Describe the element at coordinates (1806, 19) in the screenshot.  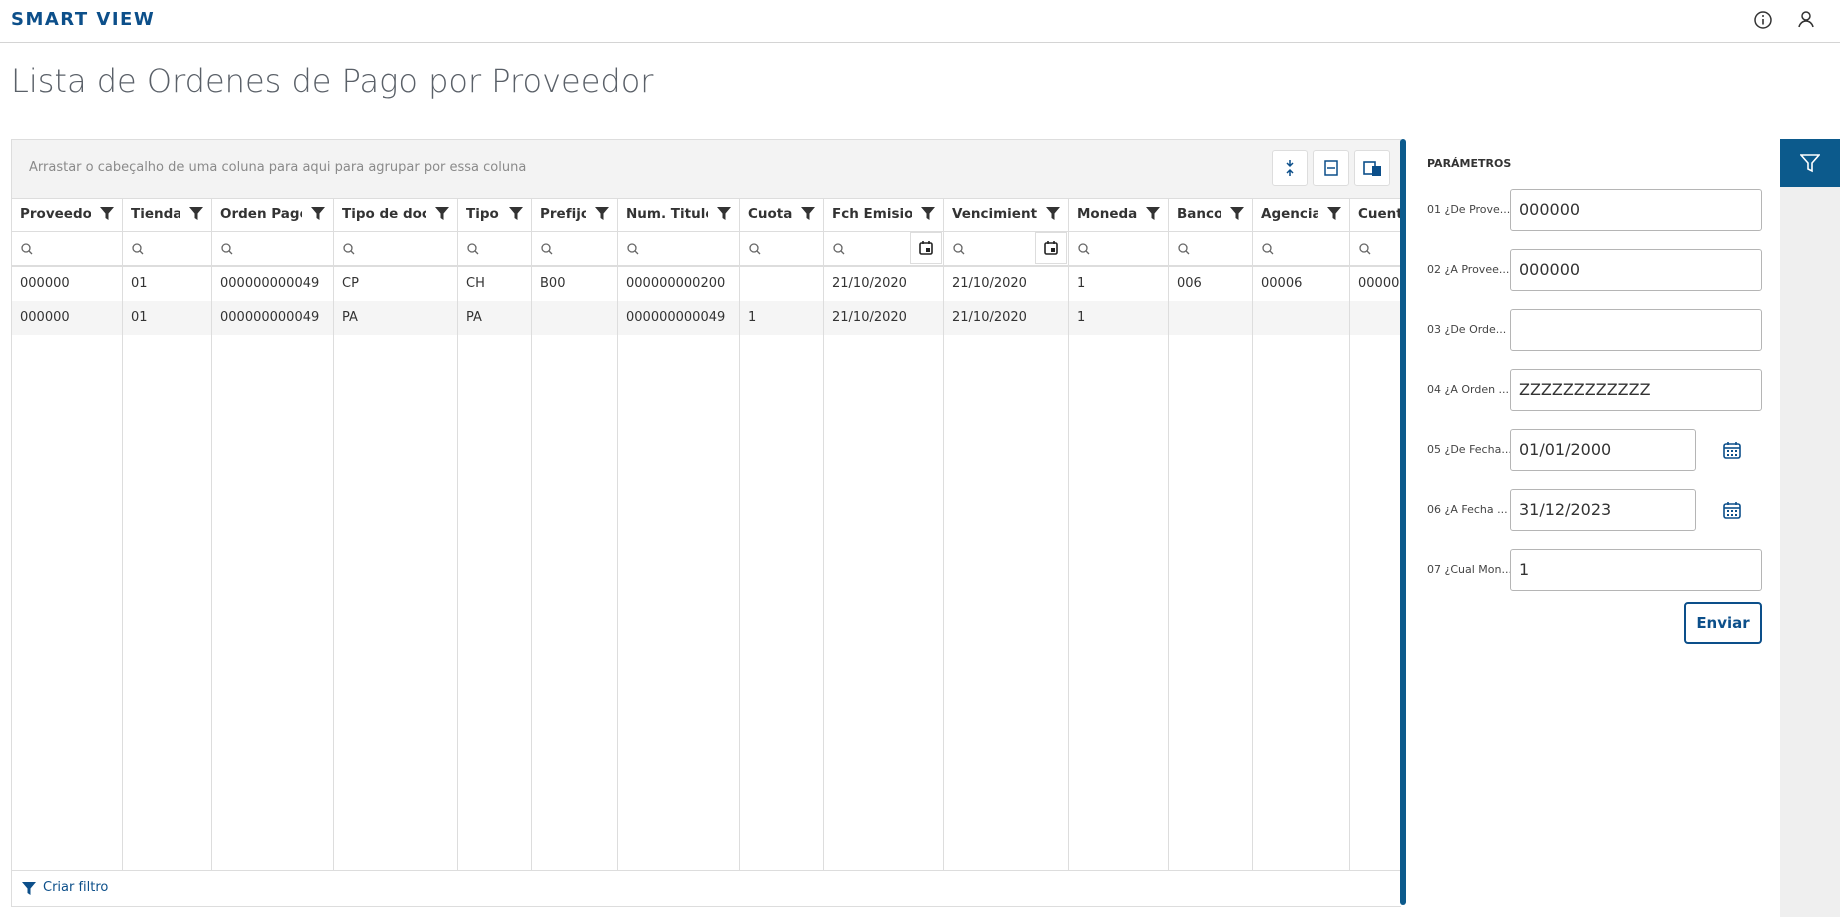
I see `user-icon` at that location.